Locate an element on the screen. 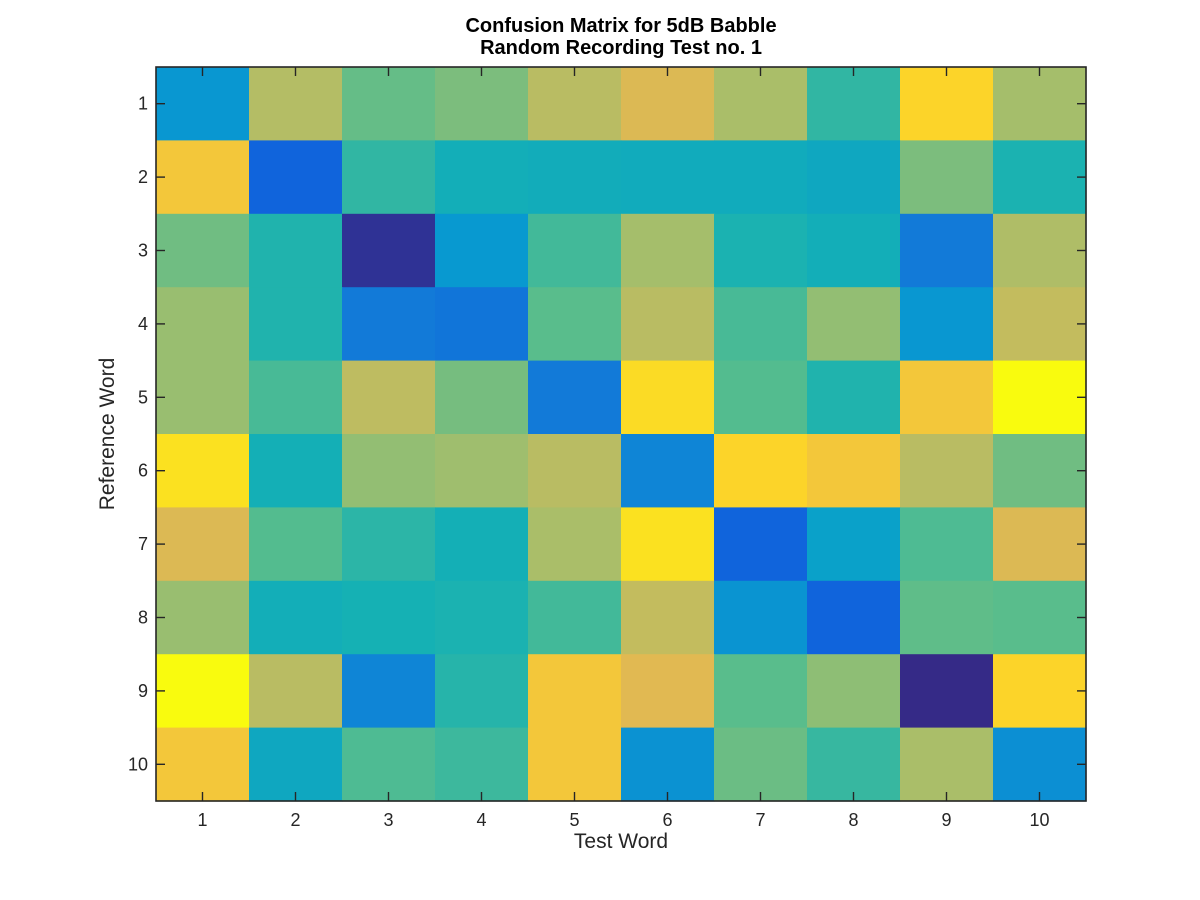 Image resolution: width=1200 pixels, height=900 pixels. heatmap-cell-r6-c5 is located at coordinates (575, 471).